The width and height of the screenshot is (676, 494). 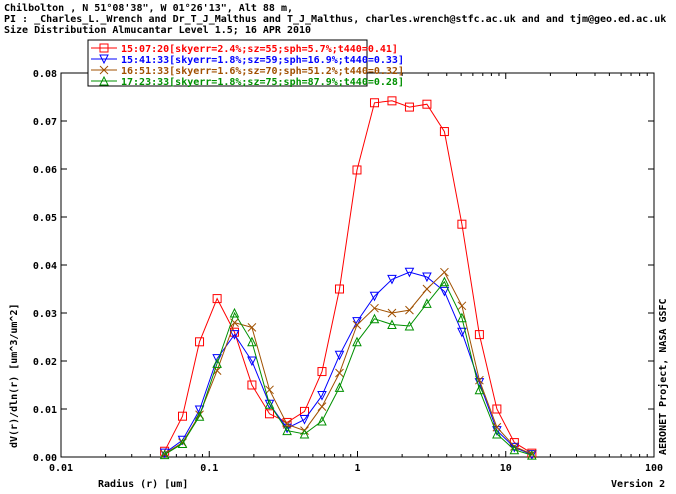 What do you see at coordinates (506, 468) in the screenshot?
I see `x-tick-label: 10` at bounding box center [506, 468].